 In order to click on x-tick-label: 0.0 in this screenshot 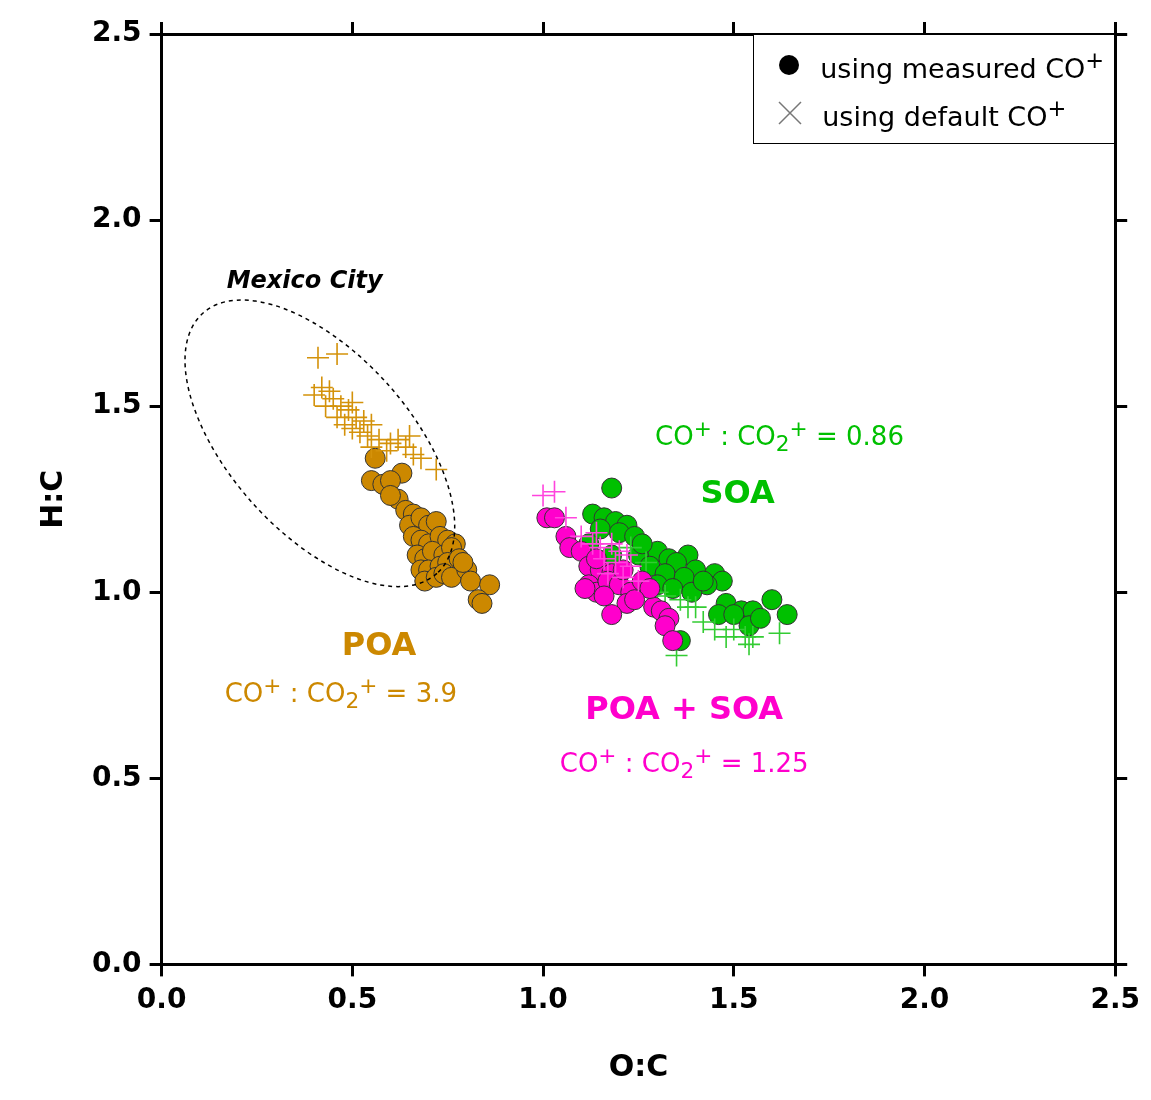, I will do `click(161, 999)`.